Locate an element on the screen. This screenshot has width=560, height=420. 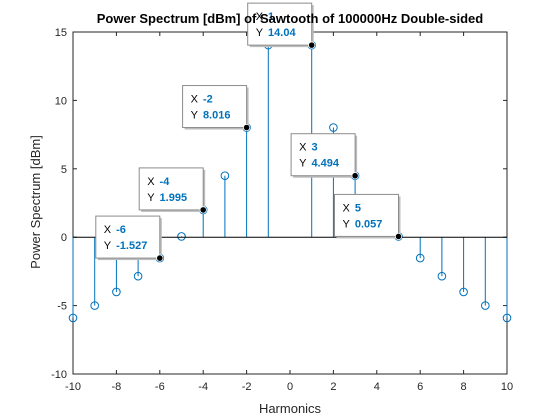
datatip-x-row: X -6 is located at coordinates (115, 230).